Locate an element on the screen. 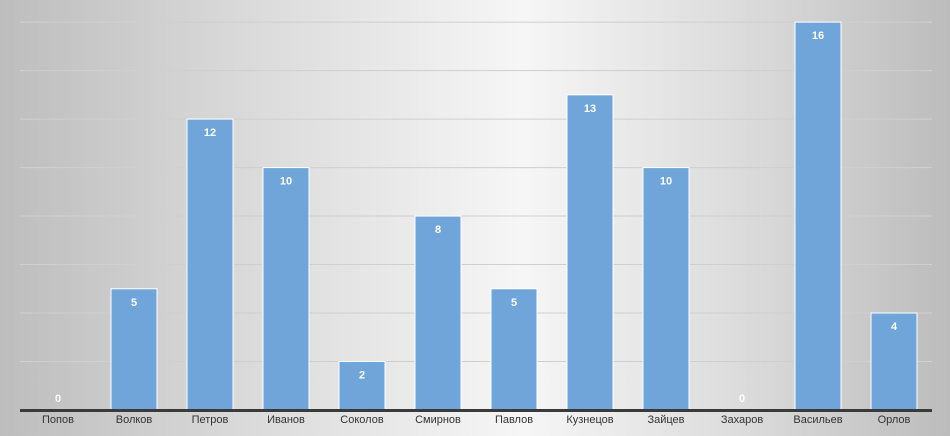 The height and width of the screenshot is (436, 950). x-tick-label: Зайцев is located at coordinates (665, 420).